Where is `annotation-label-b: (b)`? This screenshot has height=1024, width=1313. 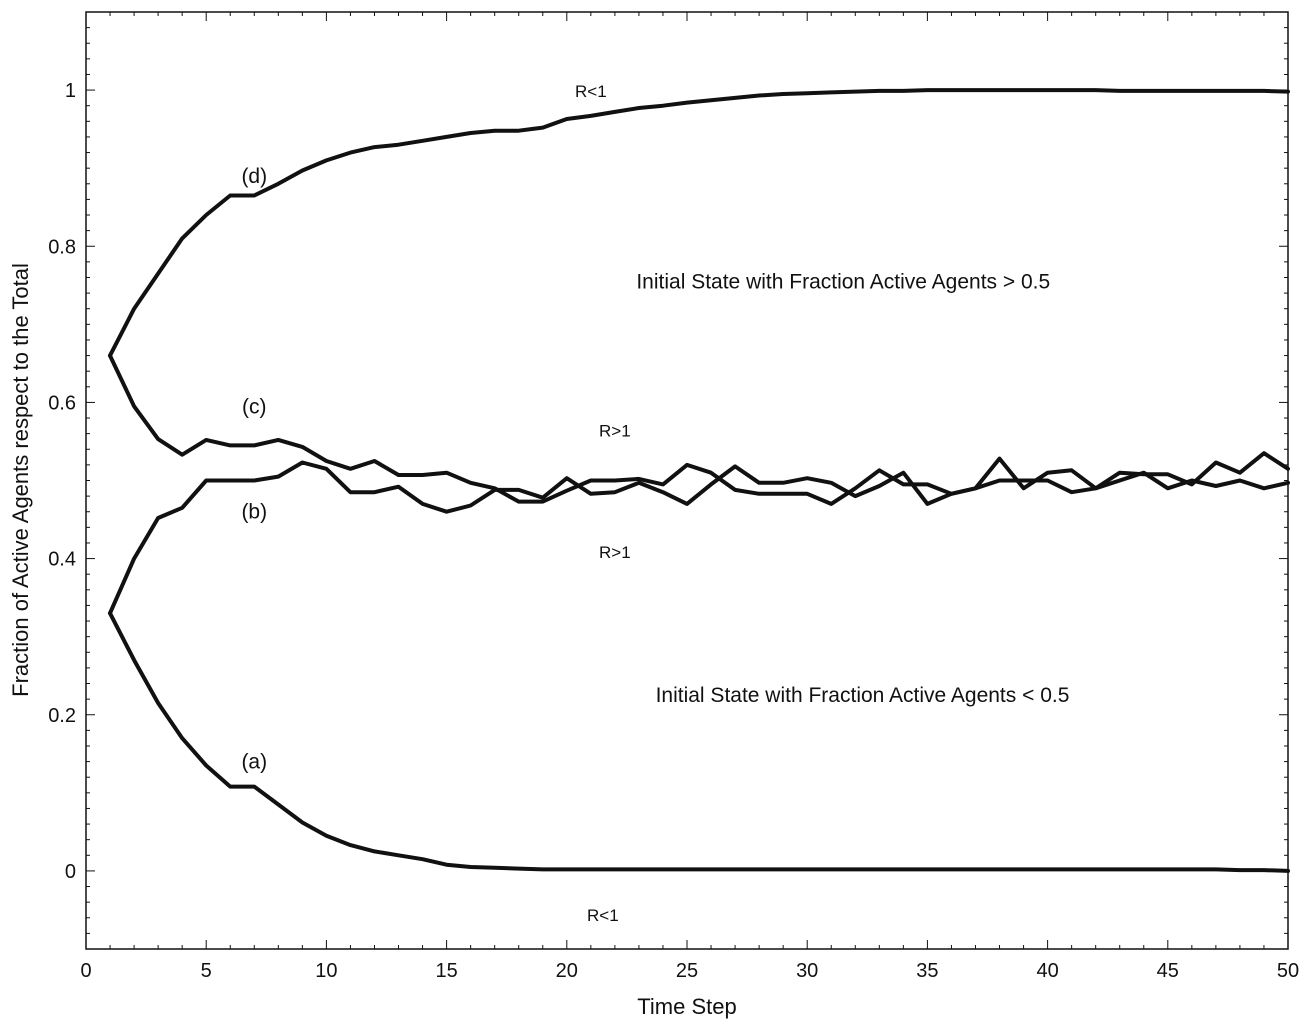
annotation-label-b: (b) is located at coordinates (254, 512).